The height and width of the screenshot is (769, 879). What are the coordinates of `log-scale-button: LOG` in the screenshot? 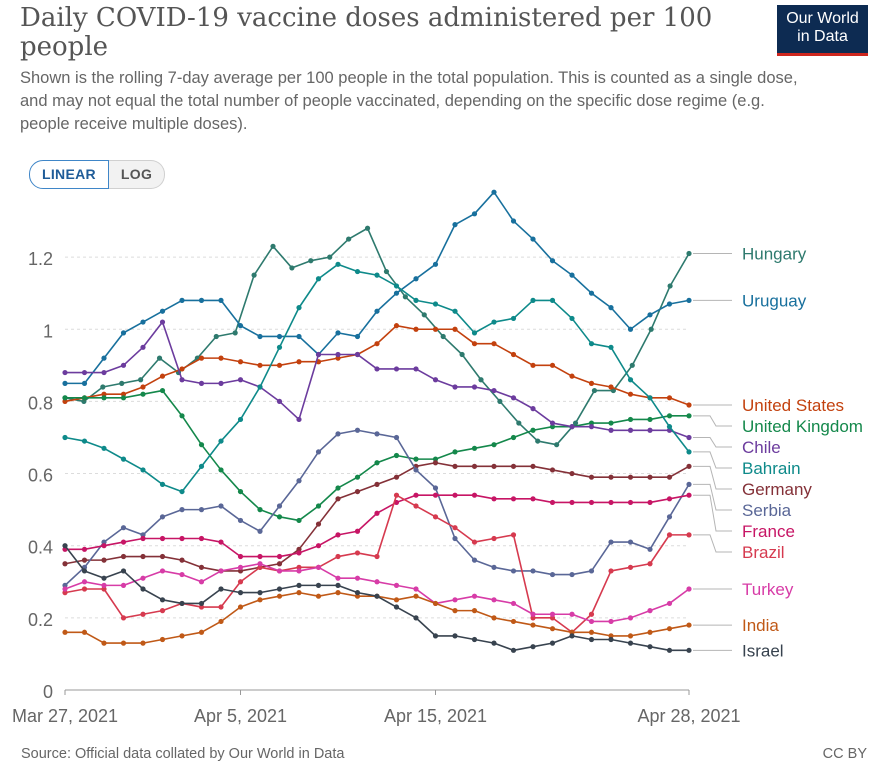 It's located at (137, 174).